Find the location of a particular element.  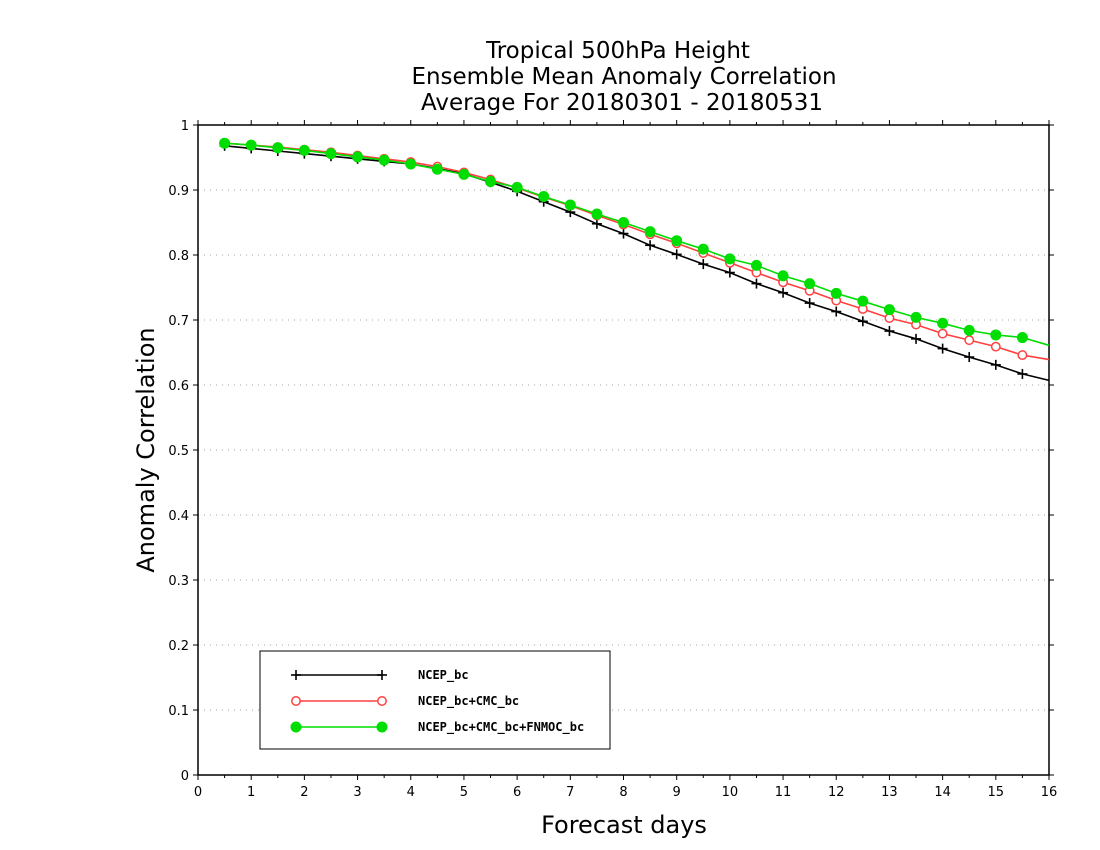

legend-box is located at coordinates (435, 700).